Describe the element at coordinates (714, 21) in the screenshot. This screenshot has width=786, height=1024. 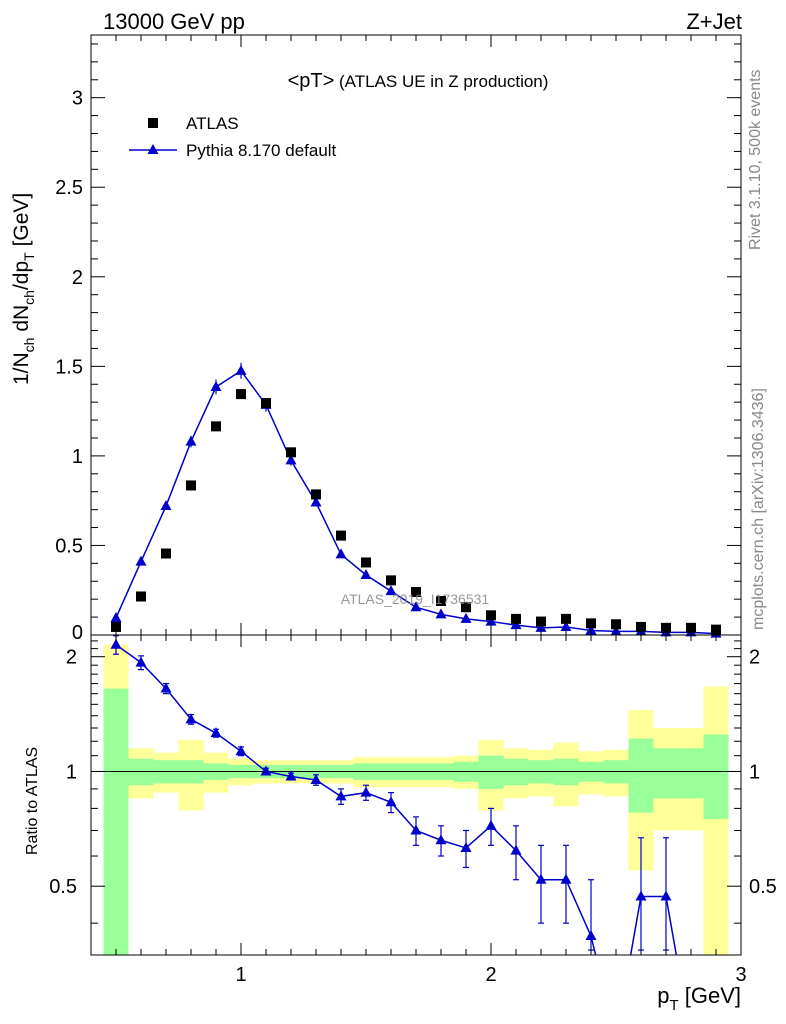
I see `process-label: Z+Jet` at that location.